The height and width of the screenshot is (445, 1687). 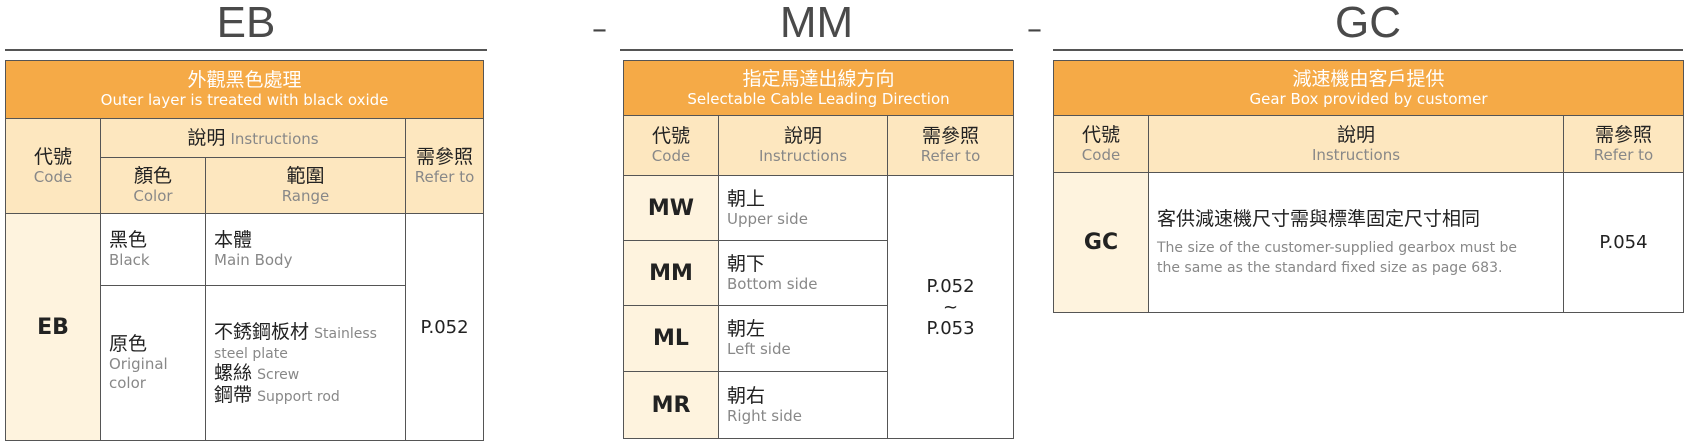 I want to click on table-header: 減速機由客戶提供 Gear Box provided by customer, so click(x=1368, y=88).